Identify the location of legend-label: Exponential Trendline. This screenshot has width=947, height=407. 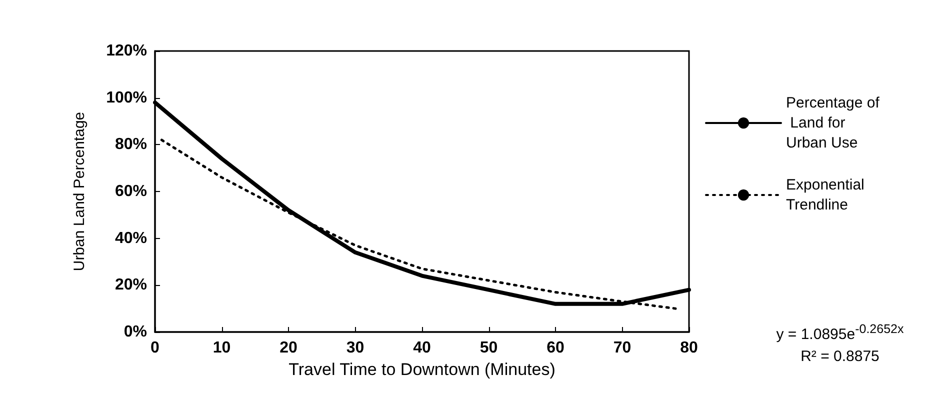
(827, 195).